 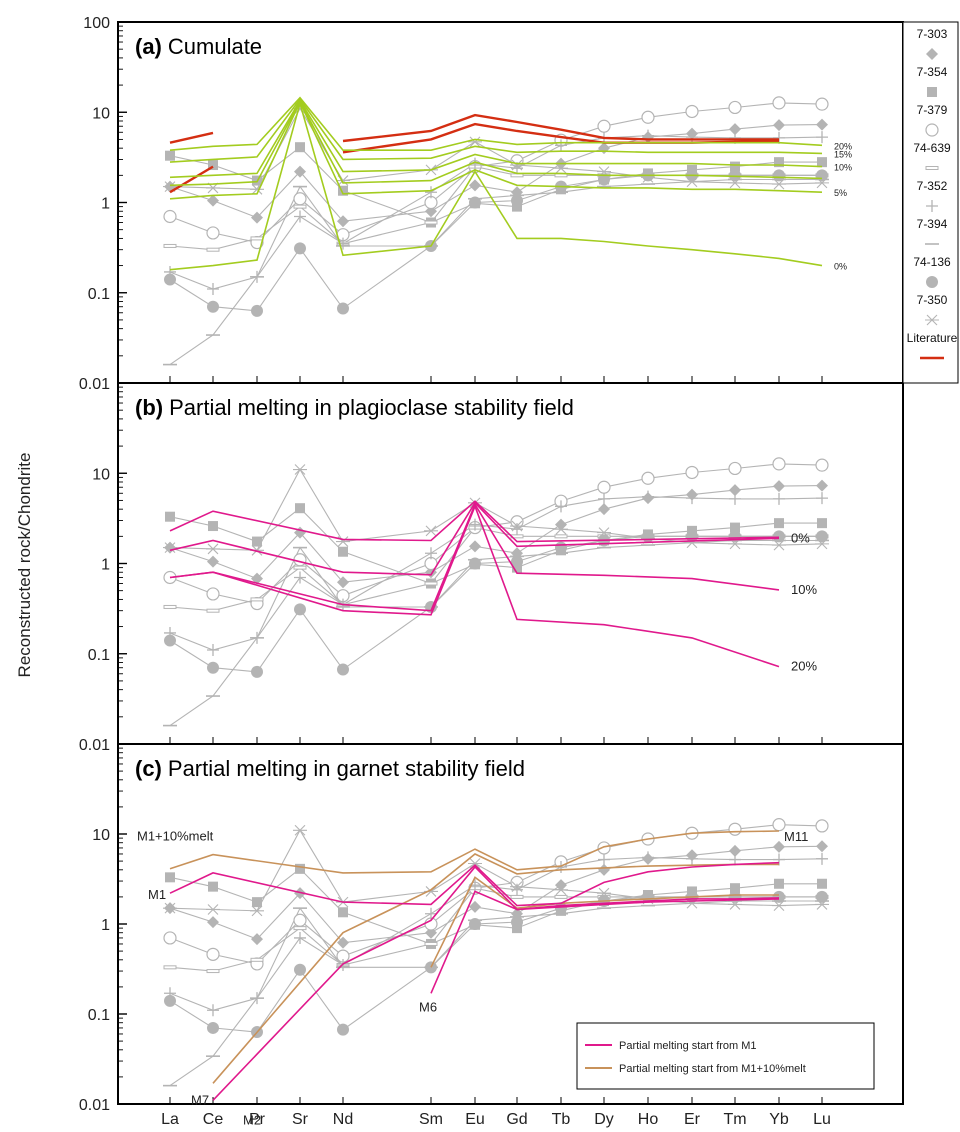 What do you see at coordinates (560, 128) in the screenshot?
I see `literature-line` at bounding box center [560, 128].